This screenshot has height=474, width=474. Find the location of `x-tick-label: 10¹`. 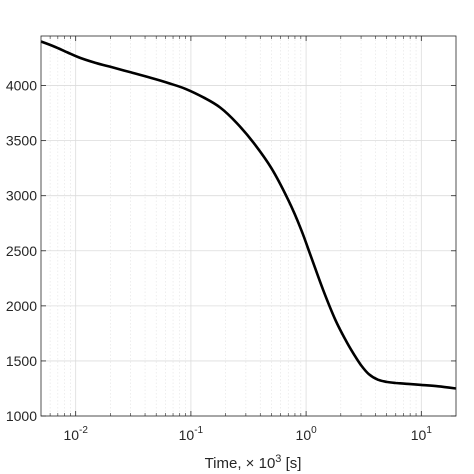

x-tick-label: 10¹ is located at coordinates (422, 434).